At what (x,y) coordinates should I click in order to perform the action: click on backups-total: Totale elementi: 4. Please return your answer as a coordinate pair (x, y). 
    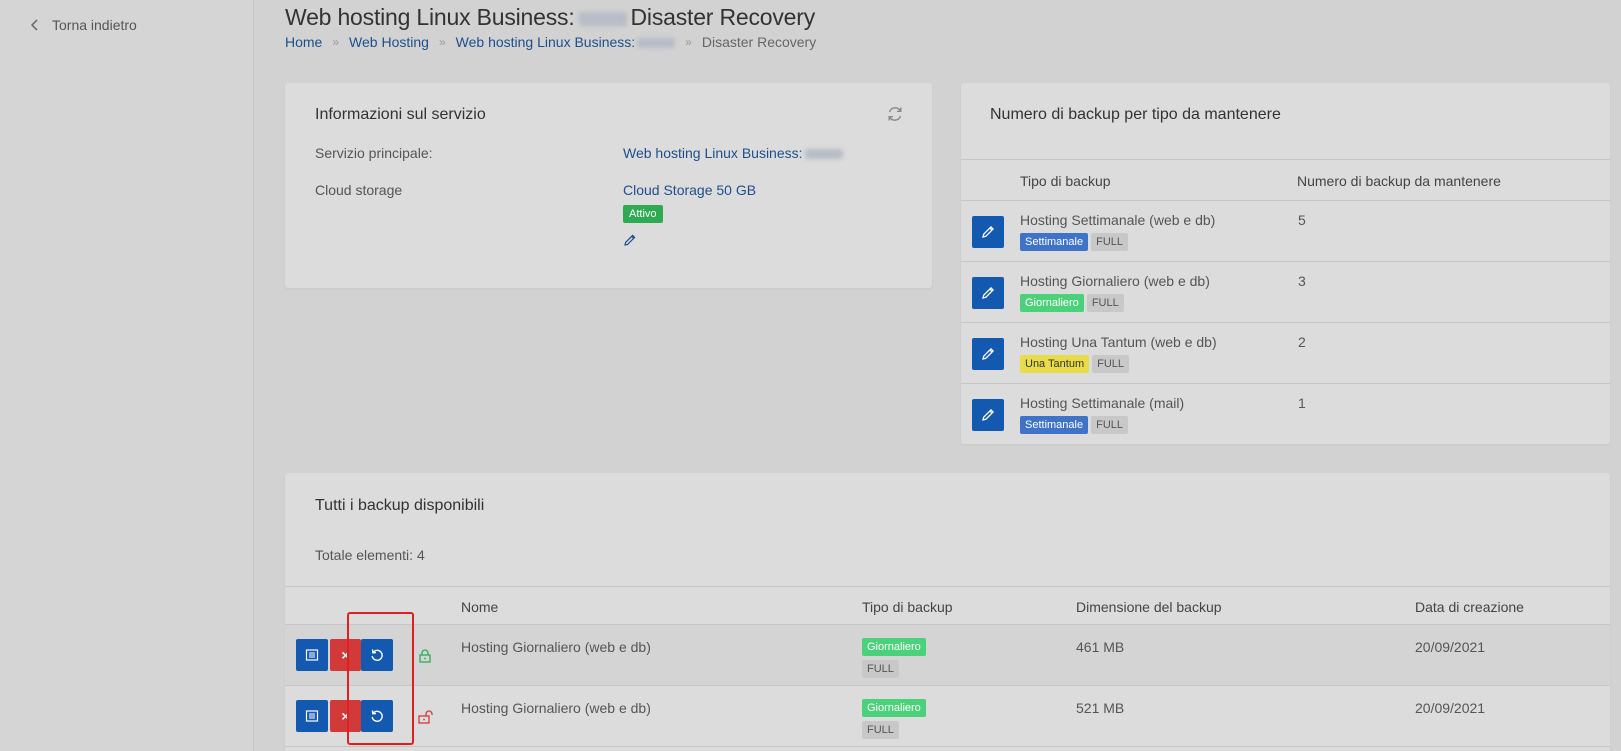
    Looking at the image, I should click on (370, 555).